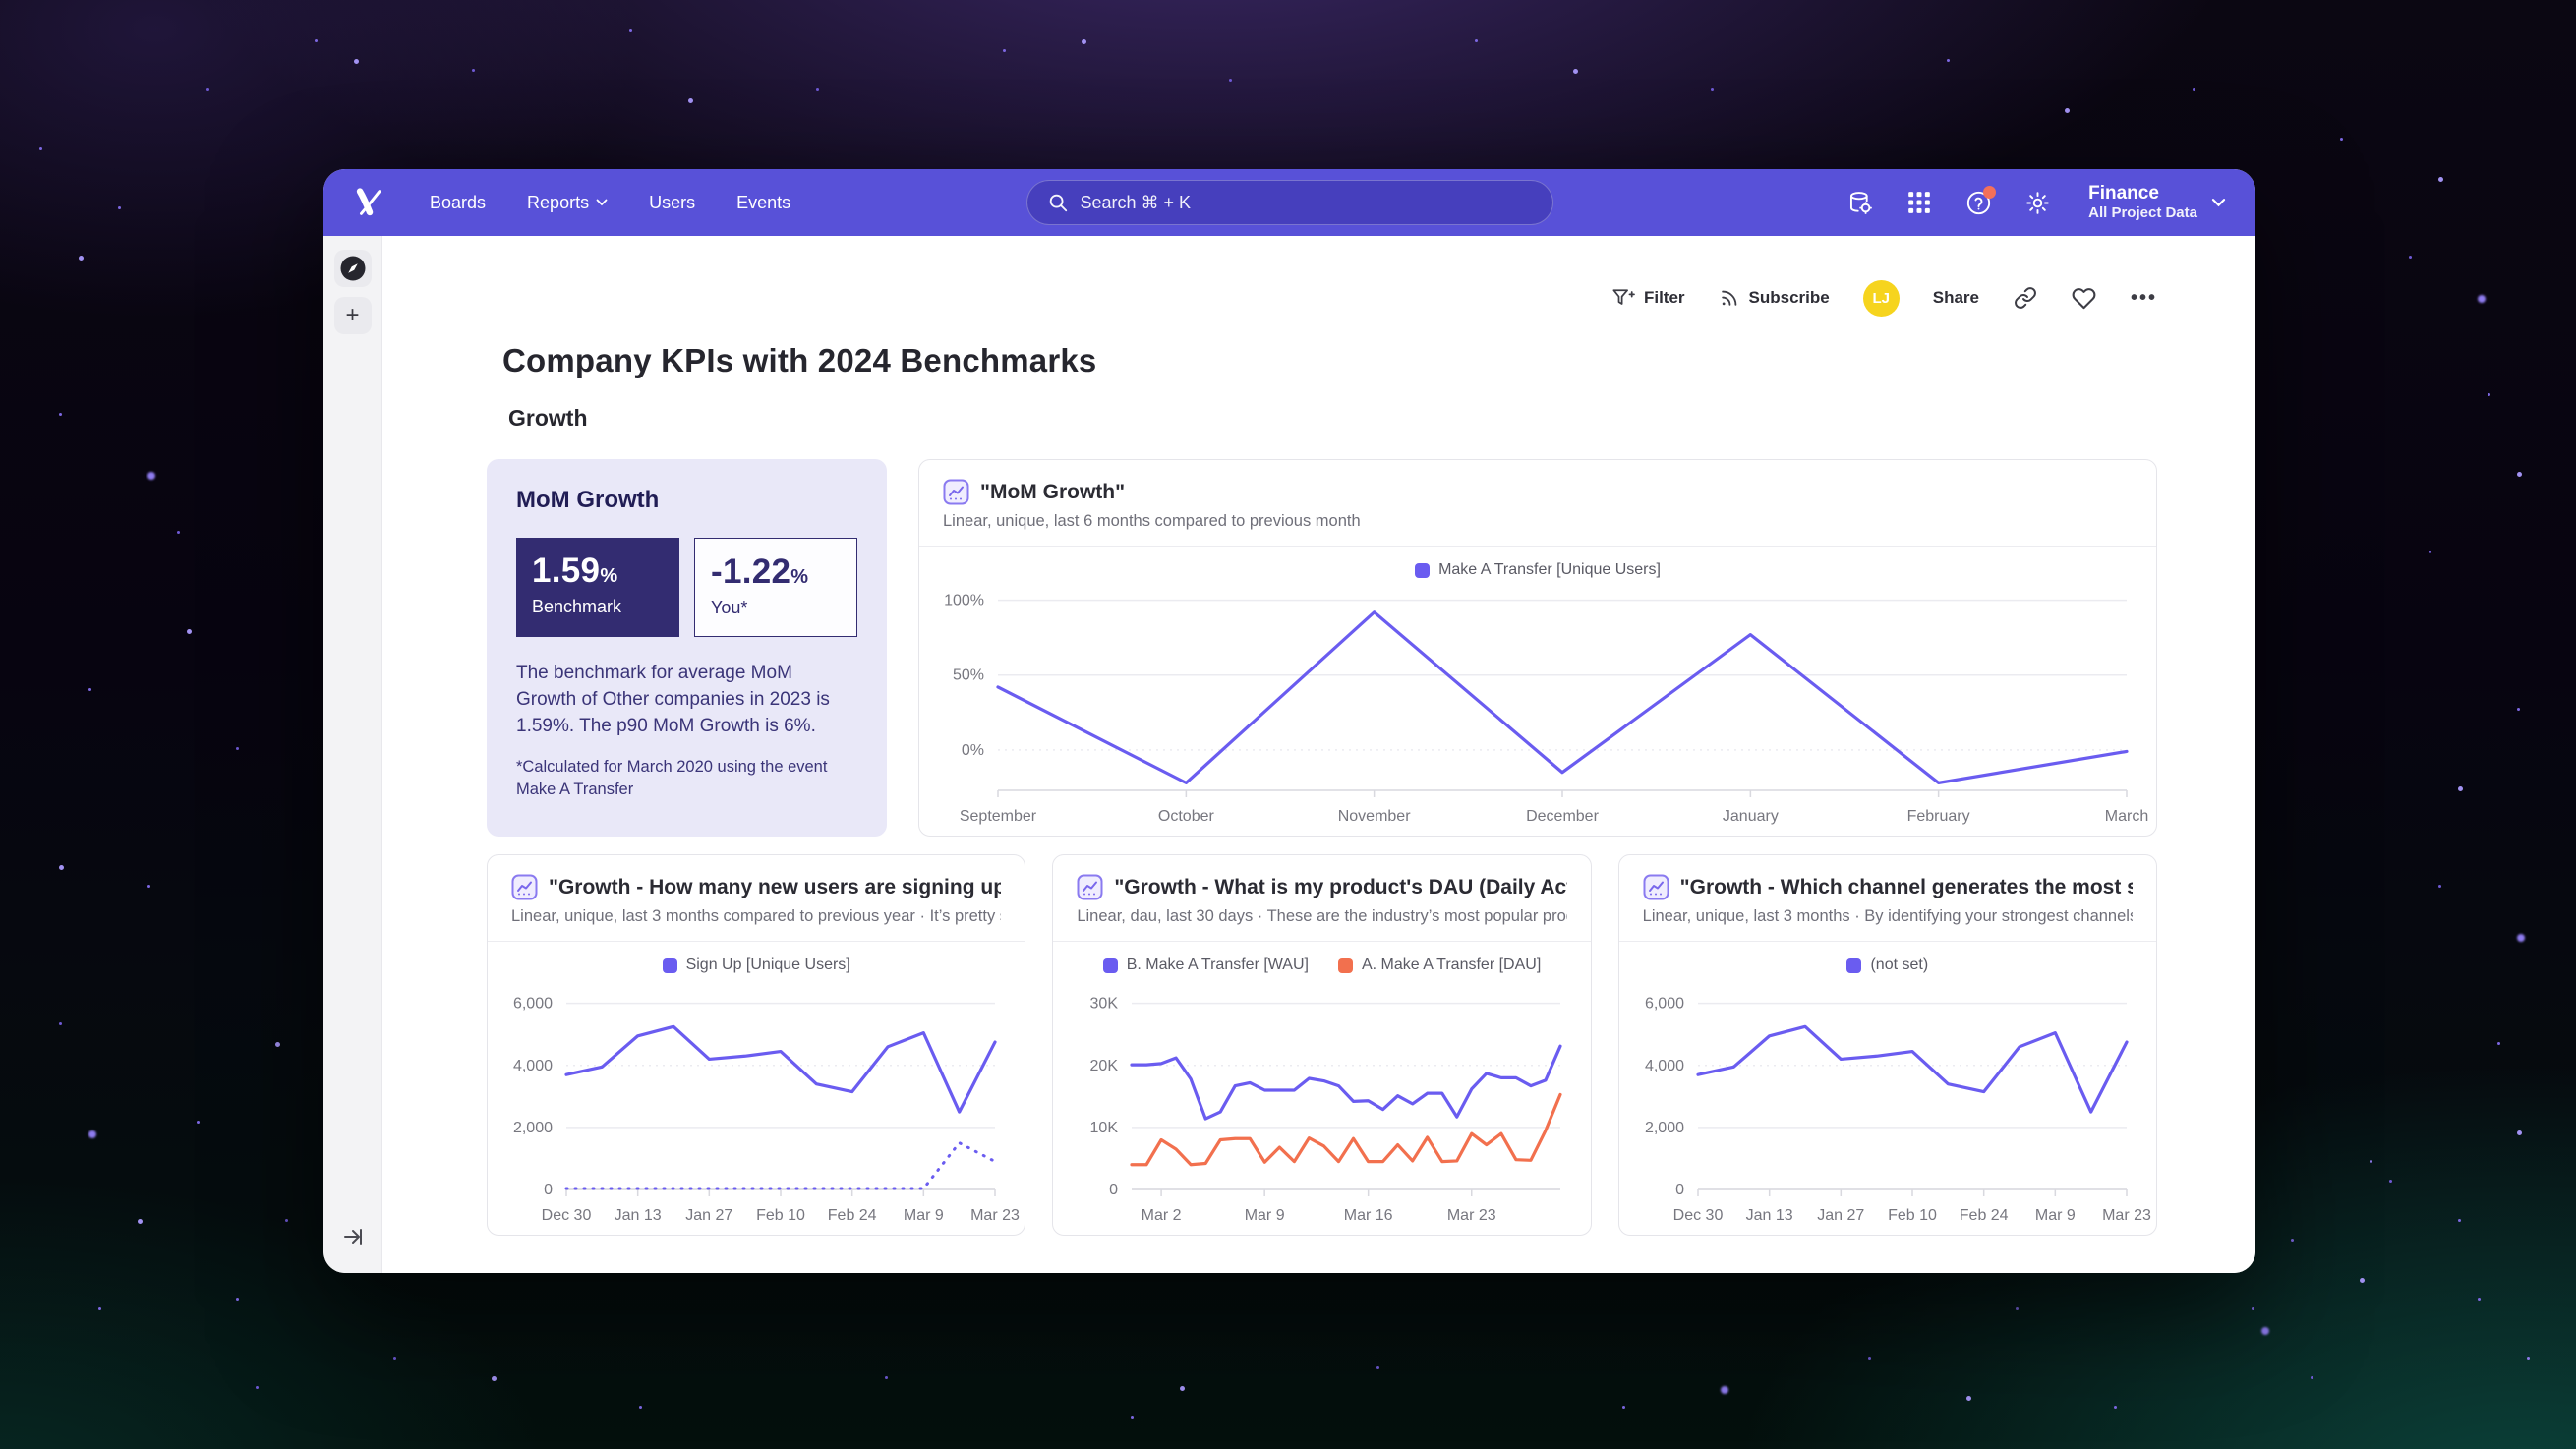 This screenshot has width=2576, height=1449. I want to click on share-label: Share, so click(1955, 297).